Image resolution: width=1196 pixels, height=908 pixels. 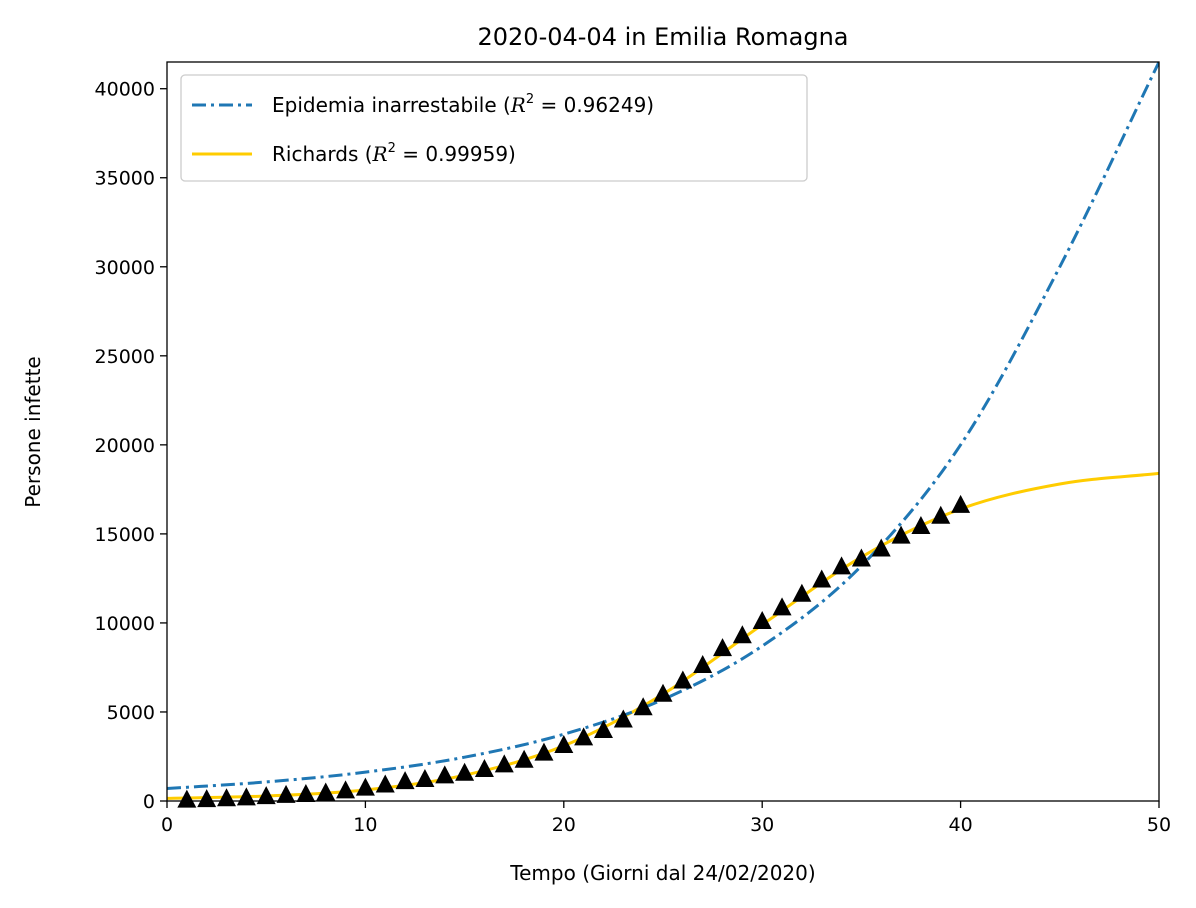 I want to click on y-tick-label: 30000, so click(x=125, y=268).